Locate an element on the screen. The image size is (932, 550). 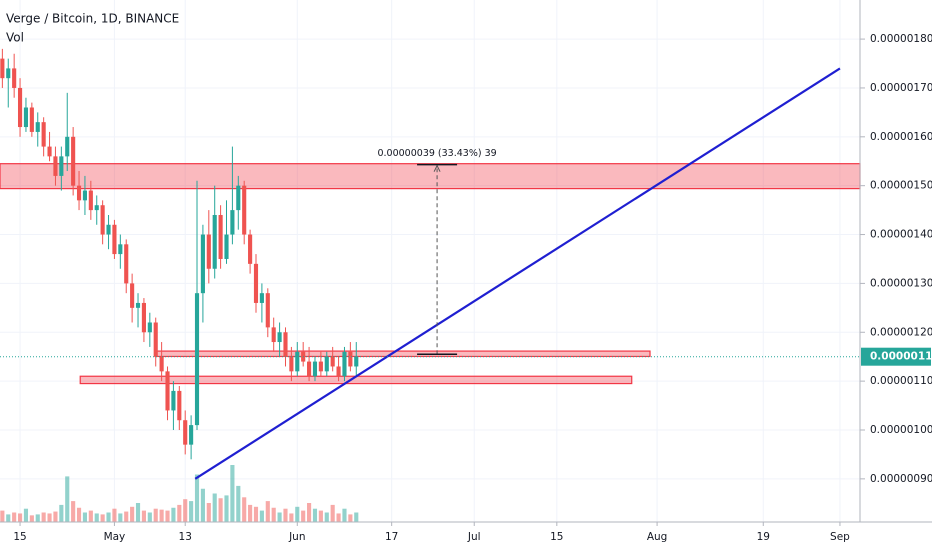
y-tick-label: 0.00000160 is located at coordinates (901, 137).